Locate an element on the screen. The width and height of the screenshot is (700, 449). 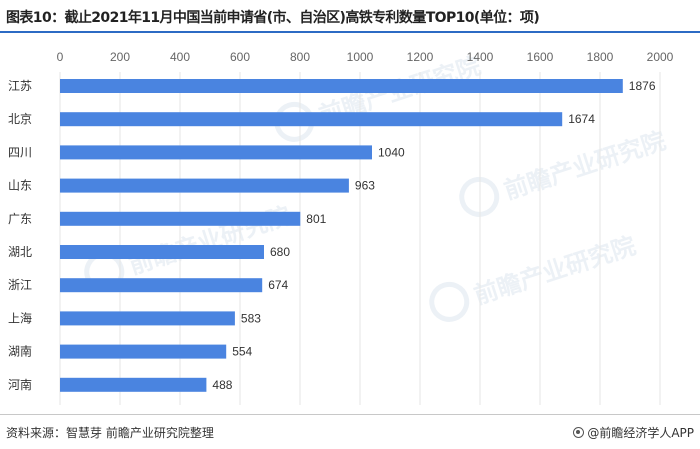
value-label: 488 is located at coordinates (222, 385).